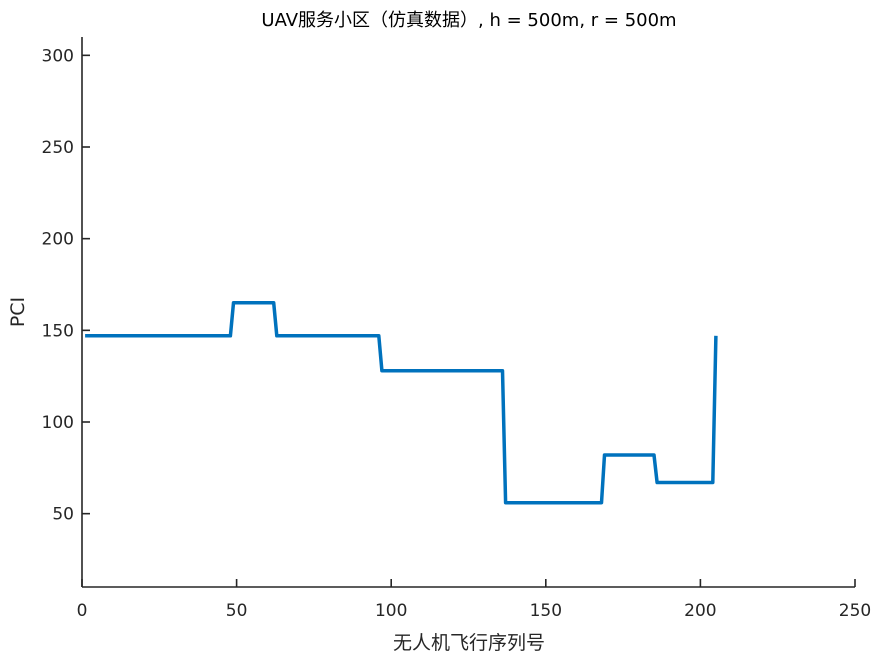  I want to click on y-axis-title: PCI, so click(18, 312).